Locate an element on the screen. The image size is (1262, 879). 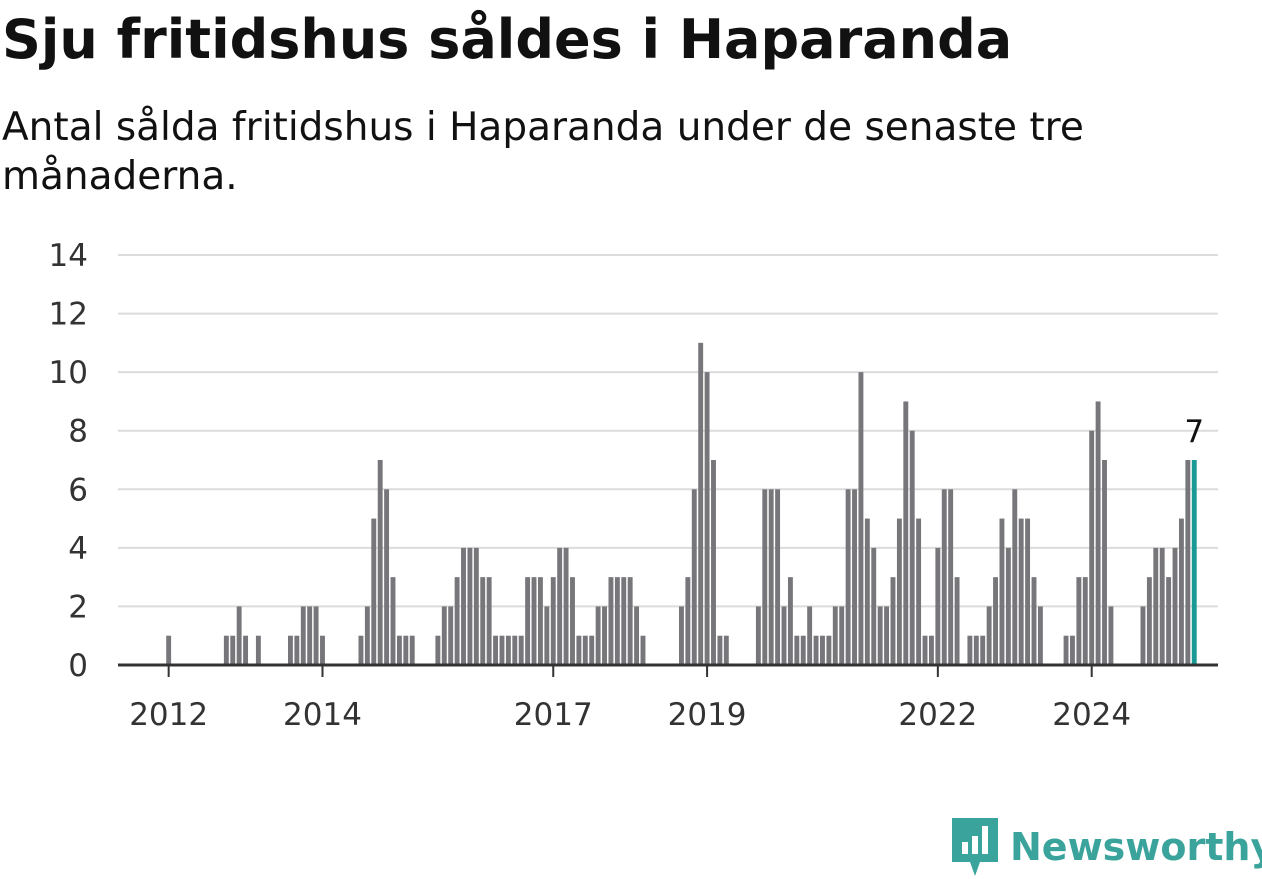
latest-value-label: 7 is located at coordinates (1194, 432).